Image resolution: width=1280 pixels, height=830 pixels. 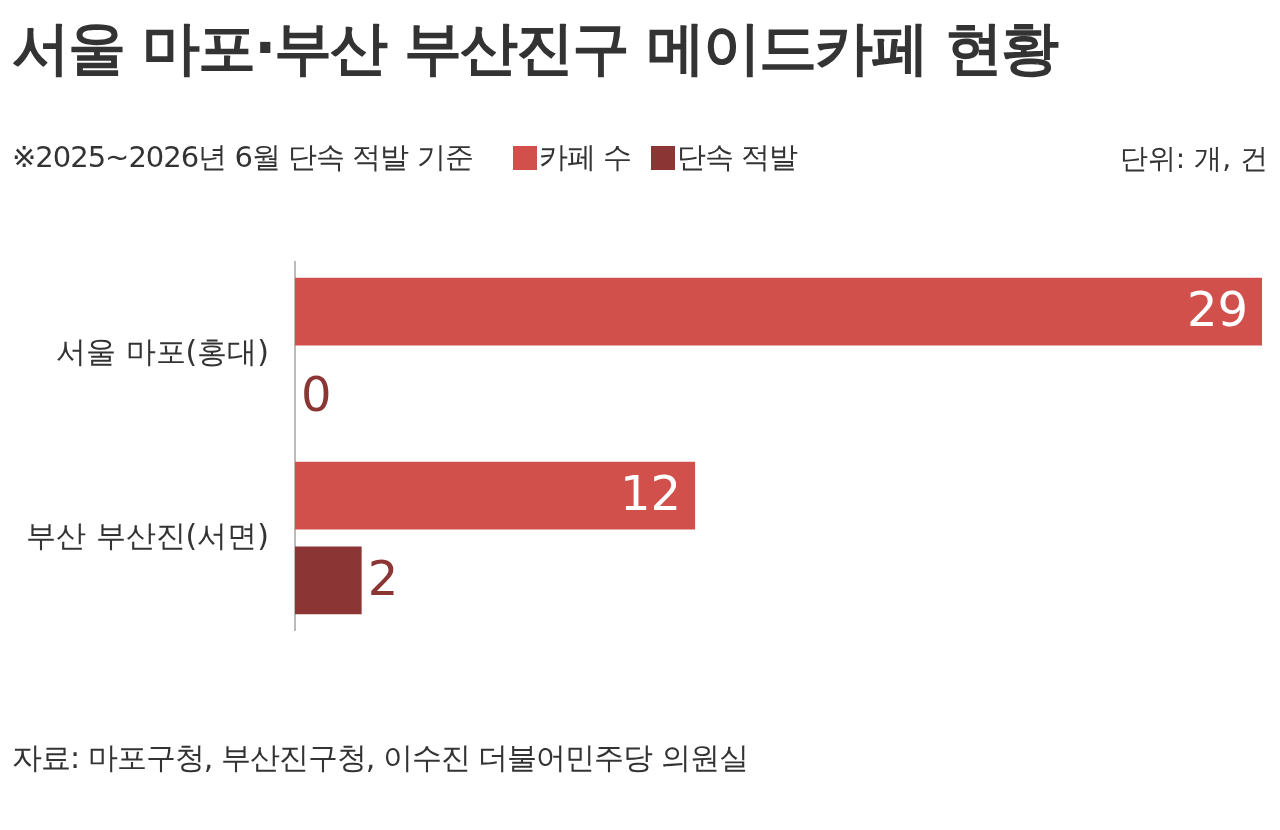 I want to click on data-label: 12, so click(x=651, y=493).